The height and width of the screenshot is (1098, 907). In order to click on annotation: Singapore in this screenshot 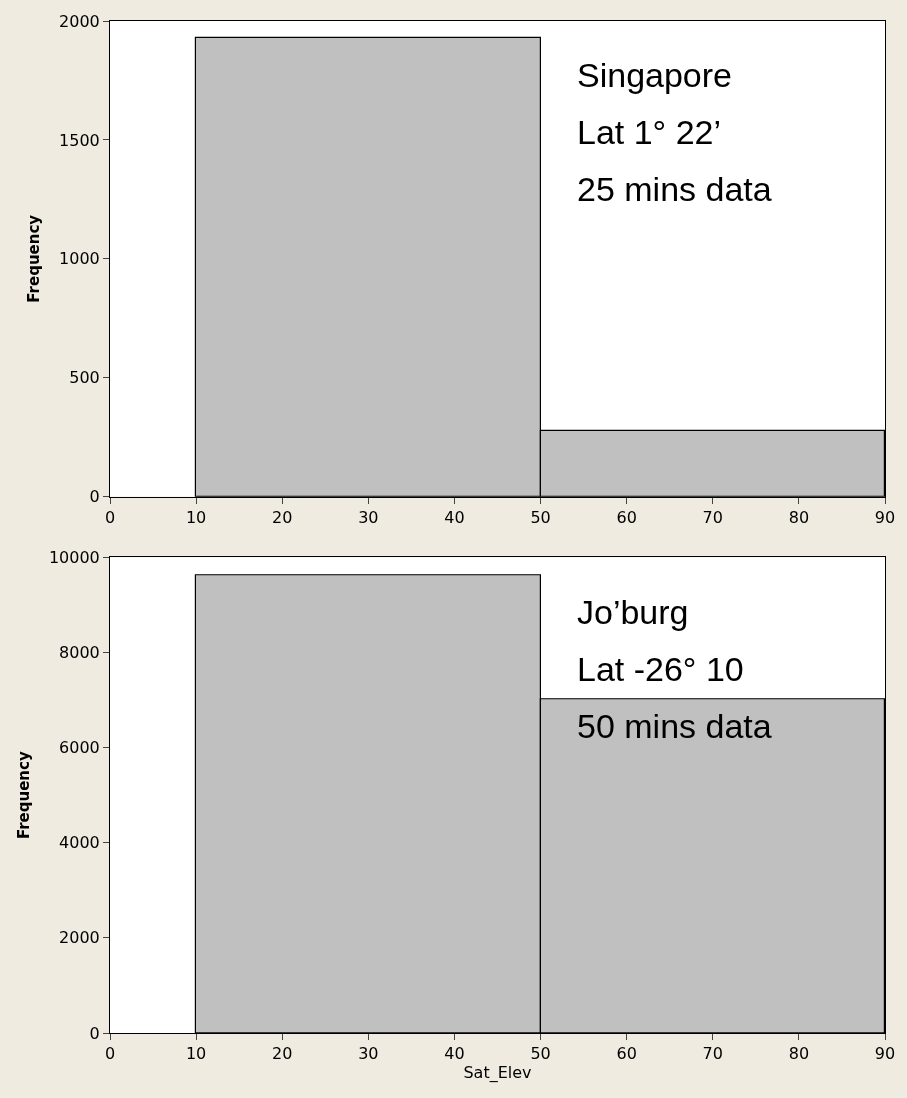, I will do `click(655, 75)`.